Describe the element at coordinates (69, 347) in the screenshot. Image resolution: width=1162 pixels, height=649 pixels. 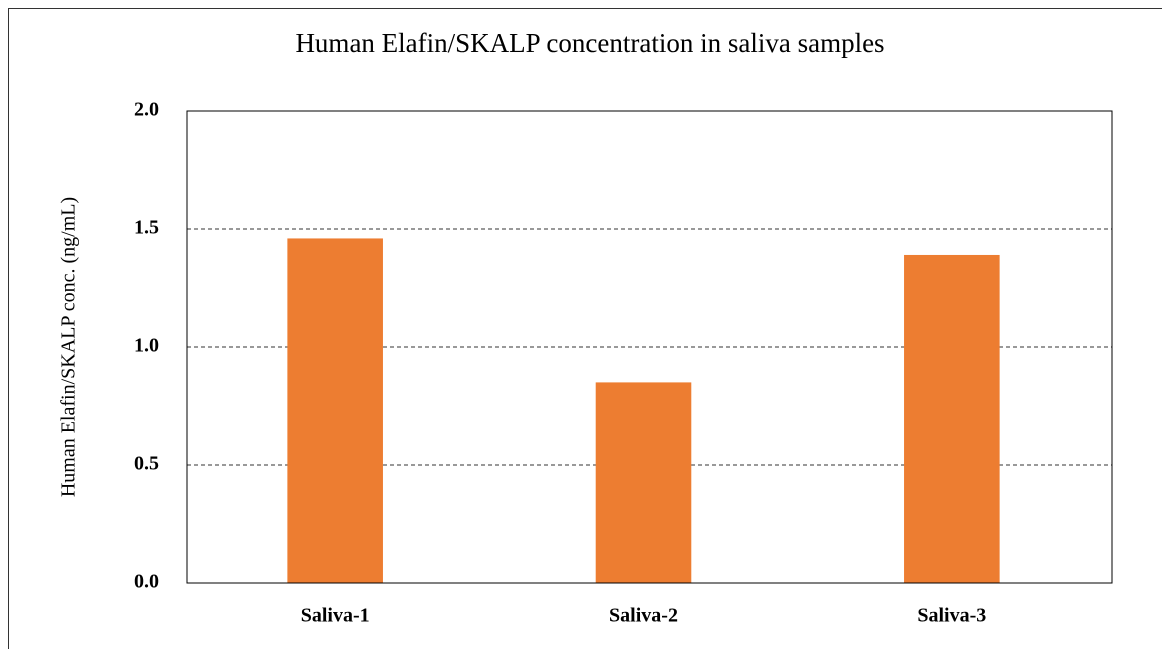
I see `y-axis-label: Human Elafin/SKALP conc. (ng/mL)` at that location.